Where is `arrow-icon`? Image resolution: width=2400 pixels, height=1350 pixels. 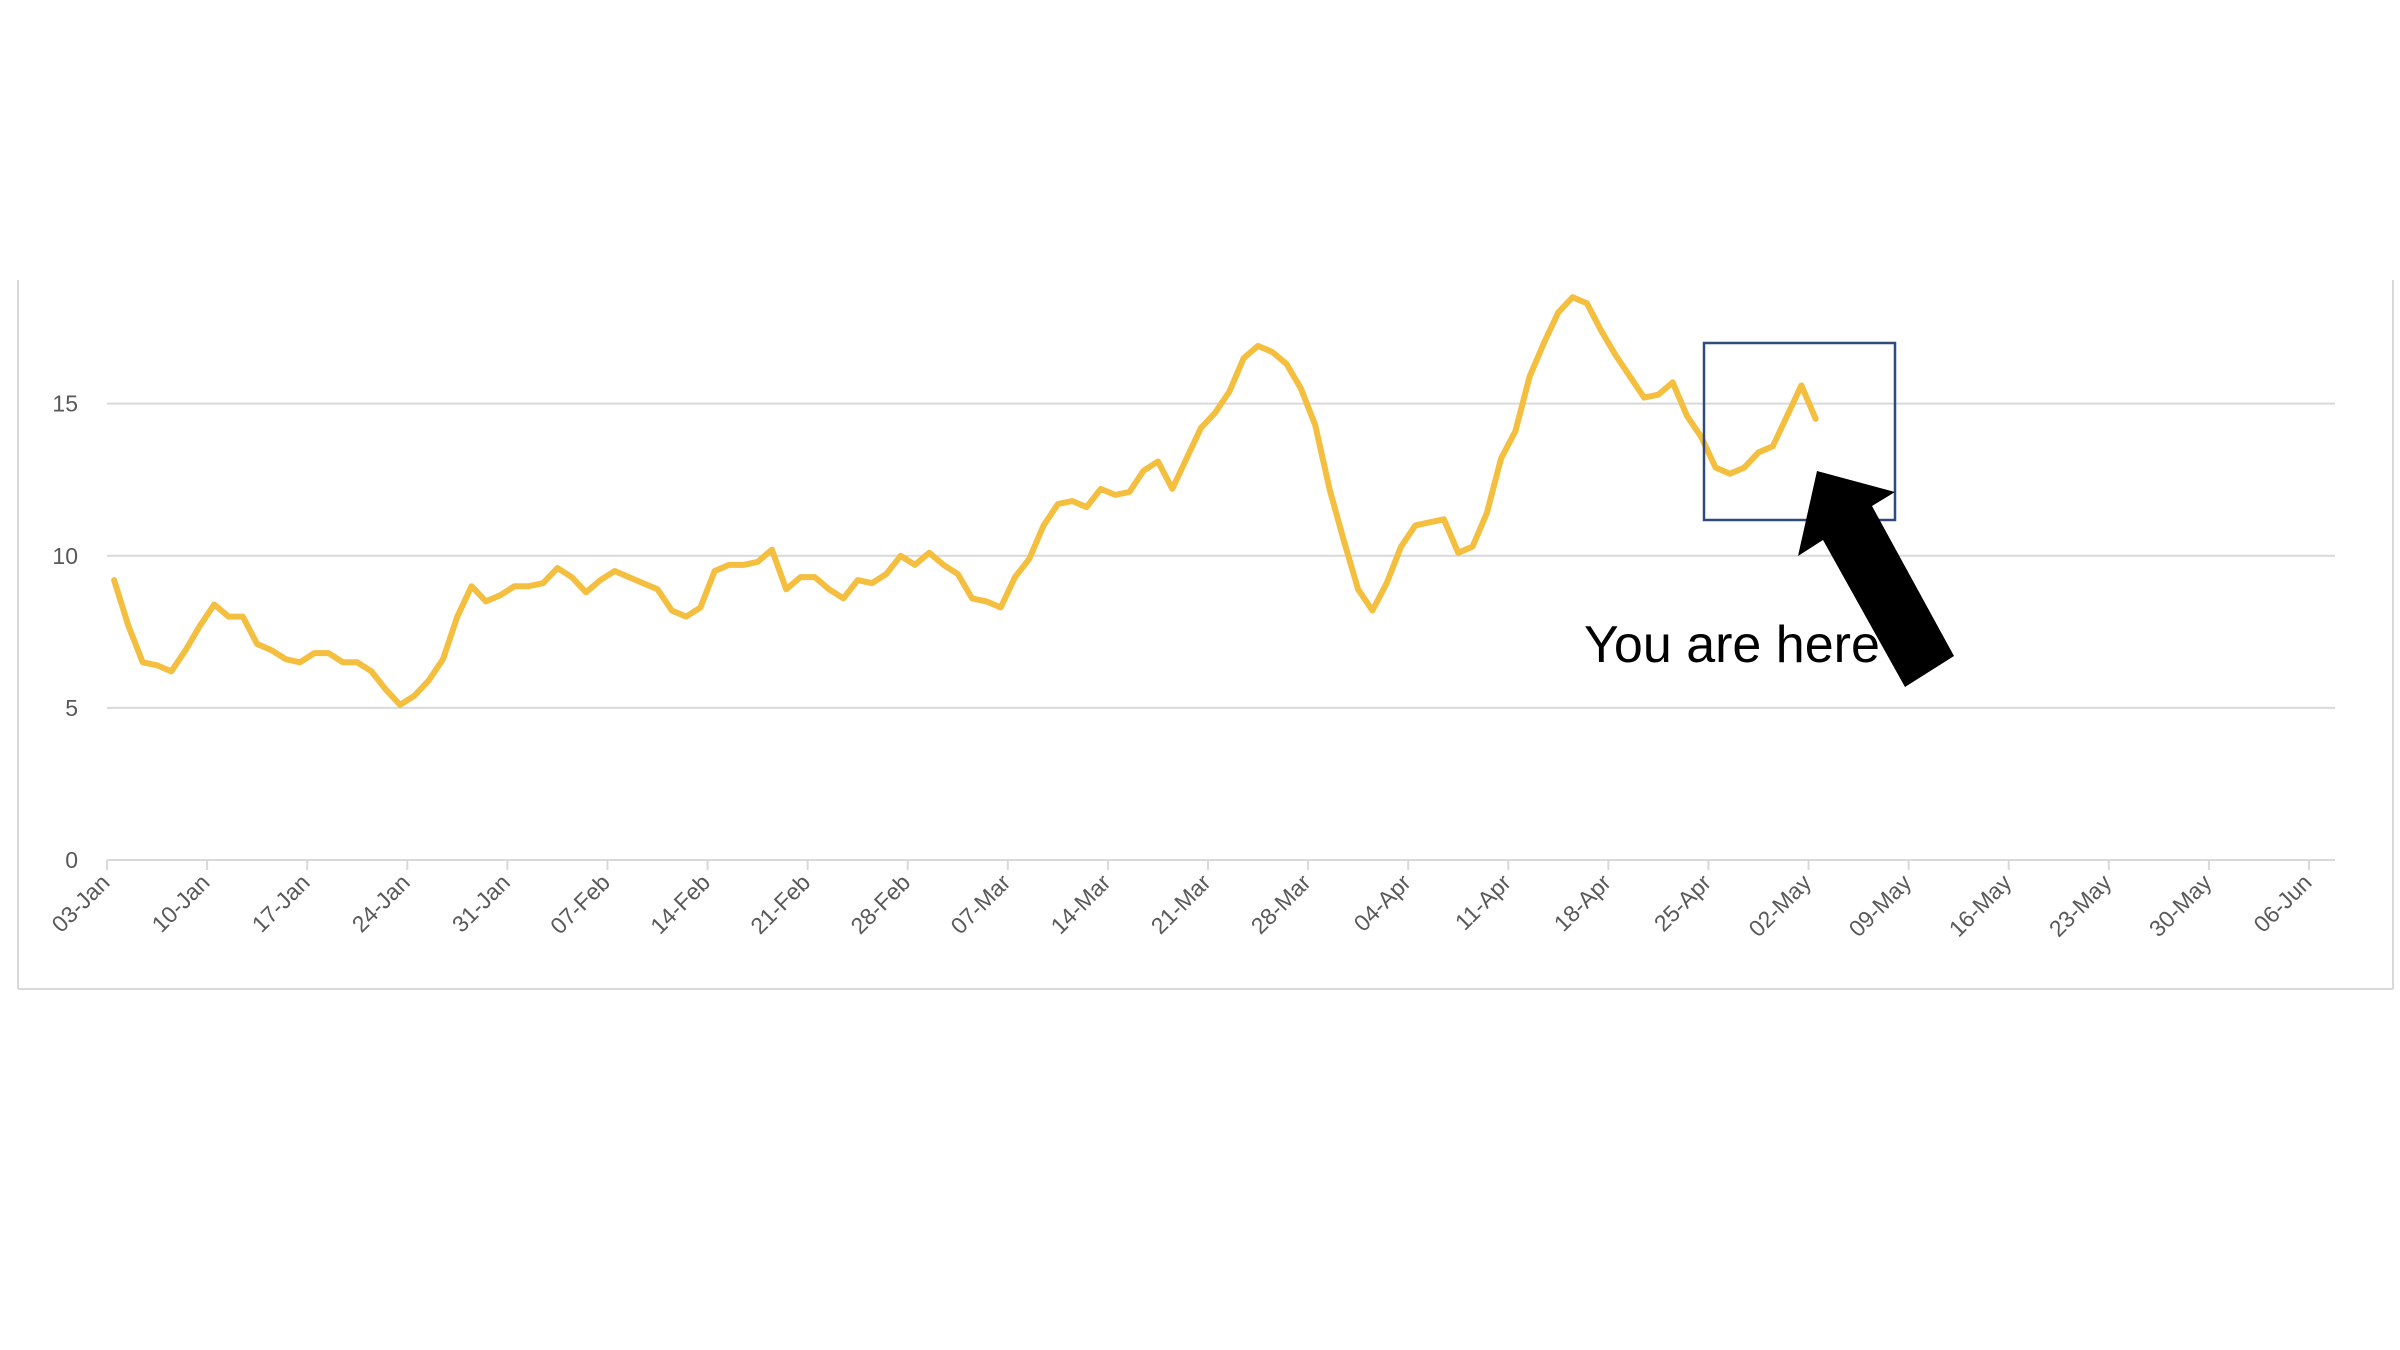 arrow-icon is located at coordinates (1876, 579).